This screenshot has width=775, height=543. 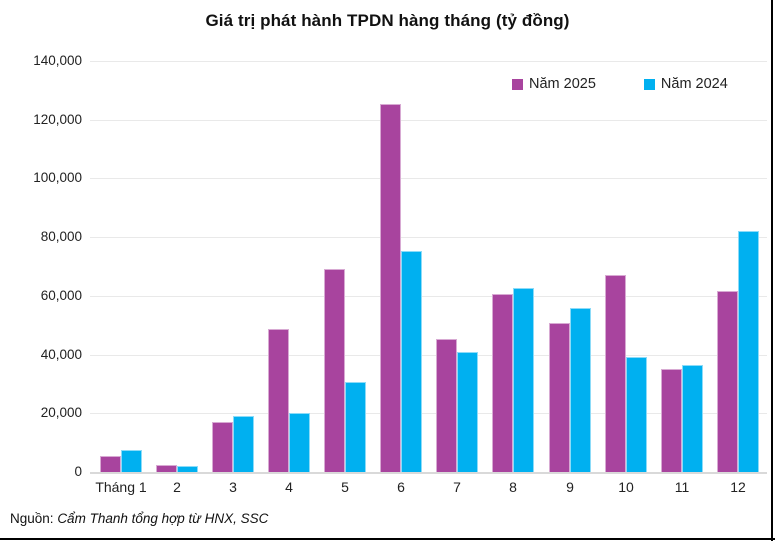 What do you see at coordinates (772, 270) in the screenshot?
I see `frame-border-right` at bounding box center [772, 270].